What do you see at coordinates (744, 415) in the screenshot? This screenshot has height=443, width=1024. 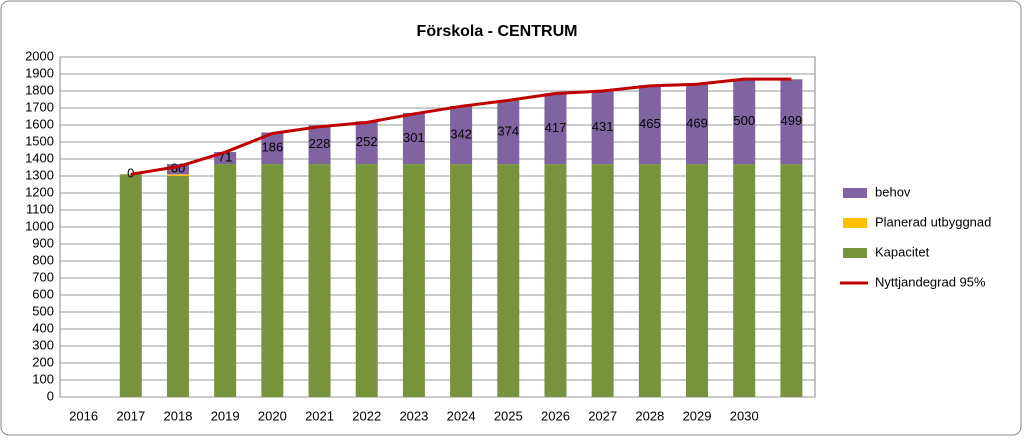 I see `x-tick-label: 2030` at bounding box center [744, 415].